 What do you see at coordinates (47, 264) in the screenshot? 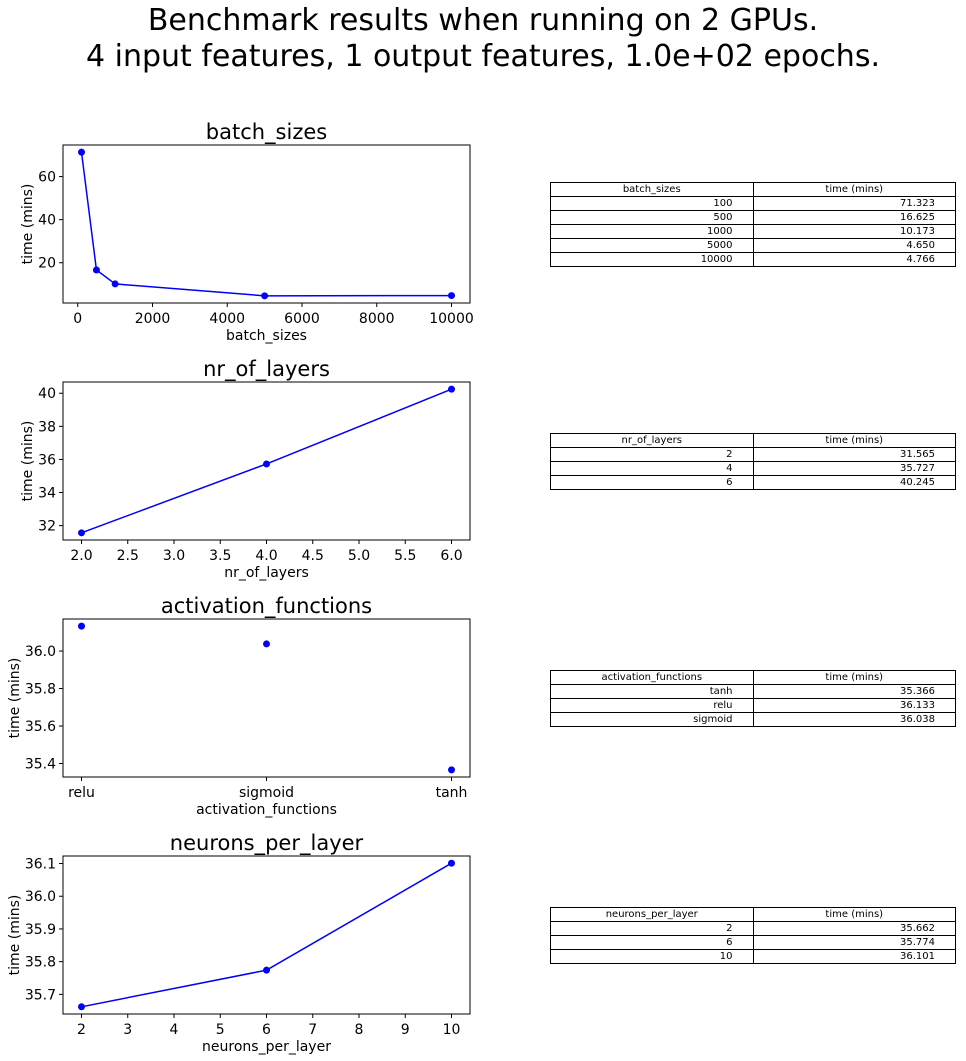
I see `y-tick-label: 20` at bounding box center [47, 264].